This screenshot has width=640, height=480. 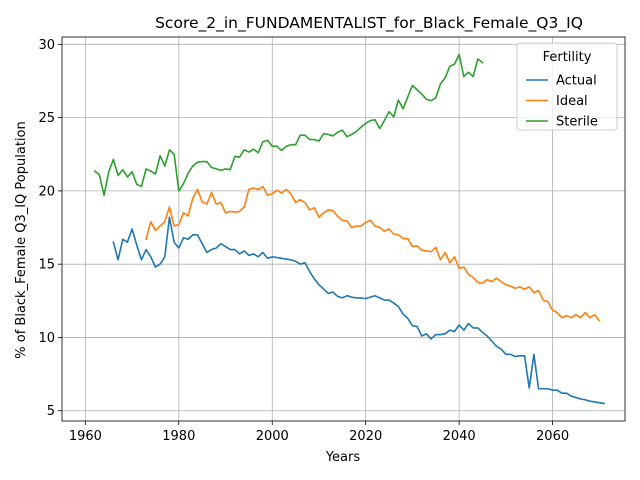 What do you see at coordinates (272, 436) in the screenshot?
I see `x-tick-label: 2000` at bounding box center [272, 436].